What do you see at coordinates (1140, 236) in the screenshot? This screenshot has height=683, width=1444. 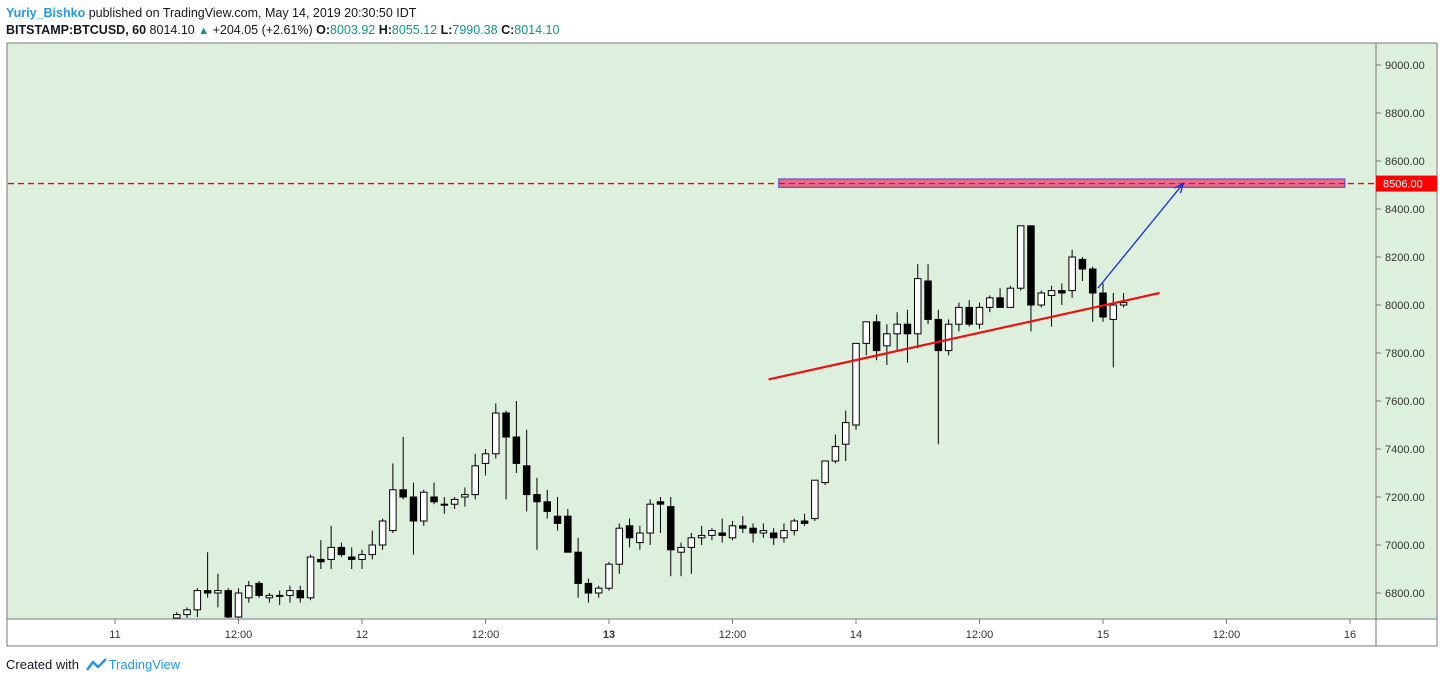 I see `target-arrow` at bounding box center [1140, 236].